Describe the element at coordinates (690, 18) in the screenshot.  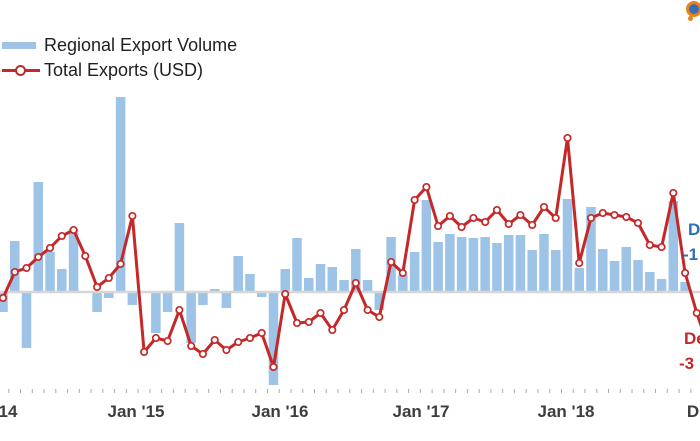
I see `cropped-corner-glyph-dot-icon` at that location.